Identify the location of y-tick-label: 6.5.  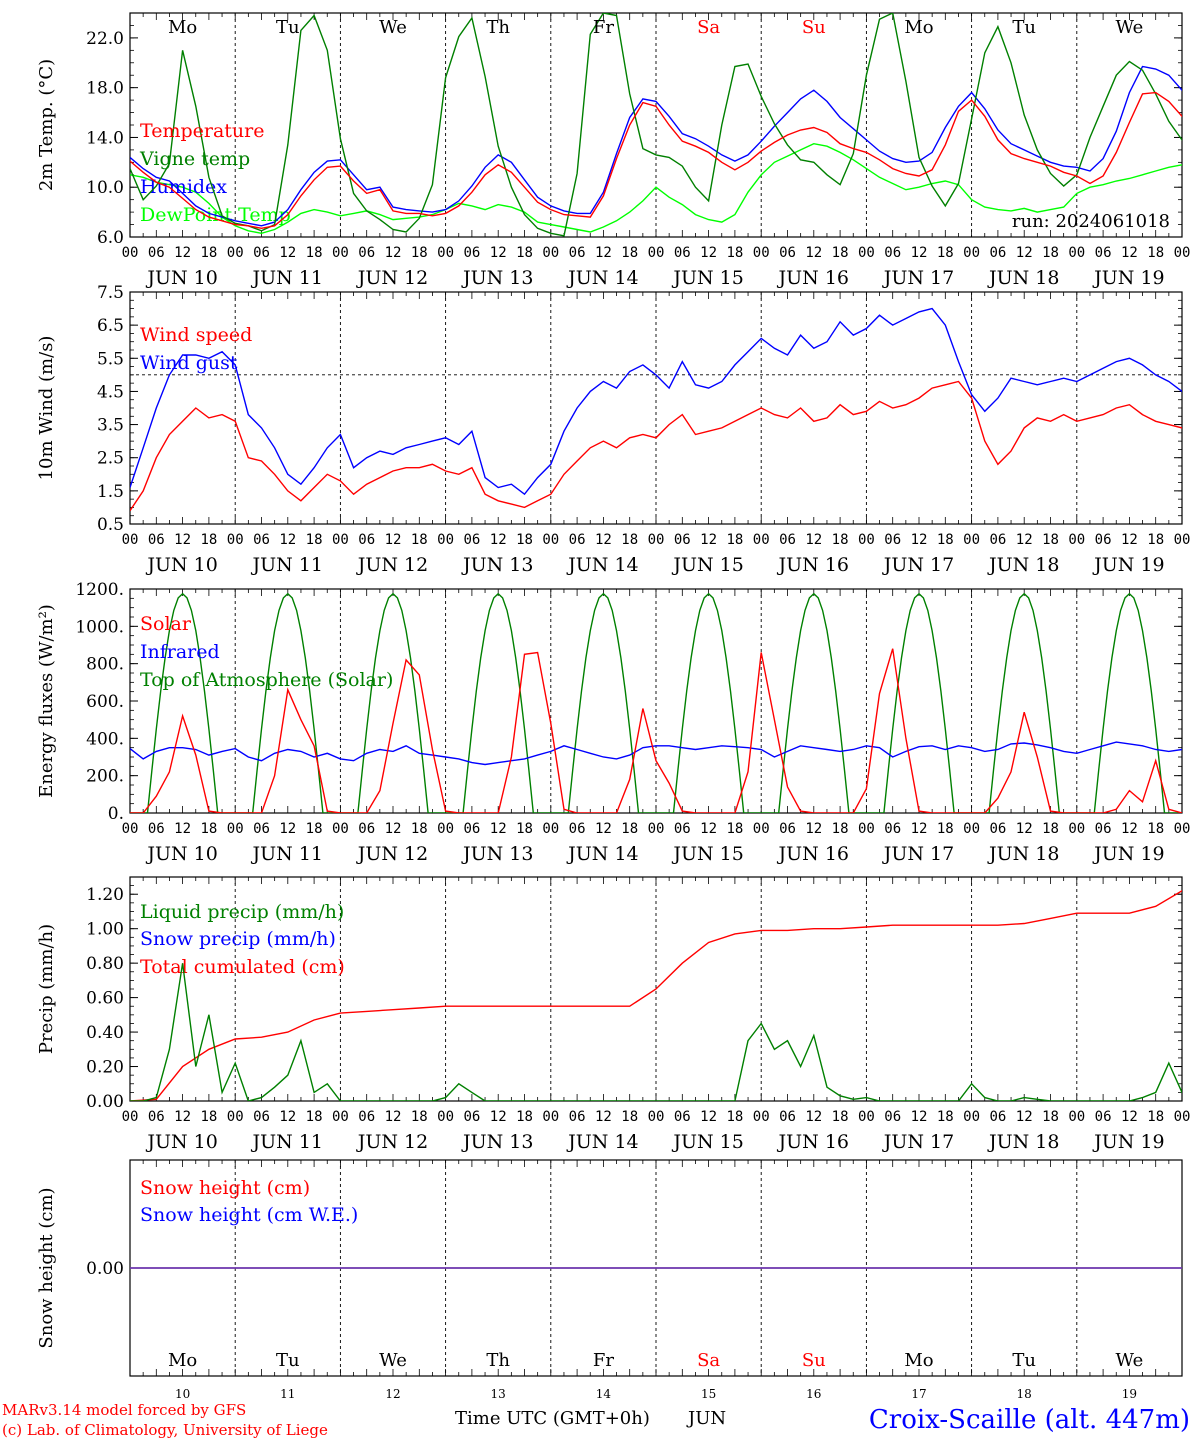
(110, 326).